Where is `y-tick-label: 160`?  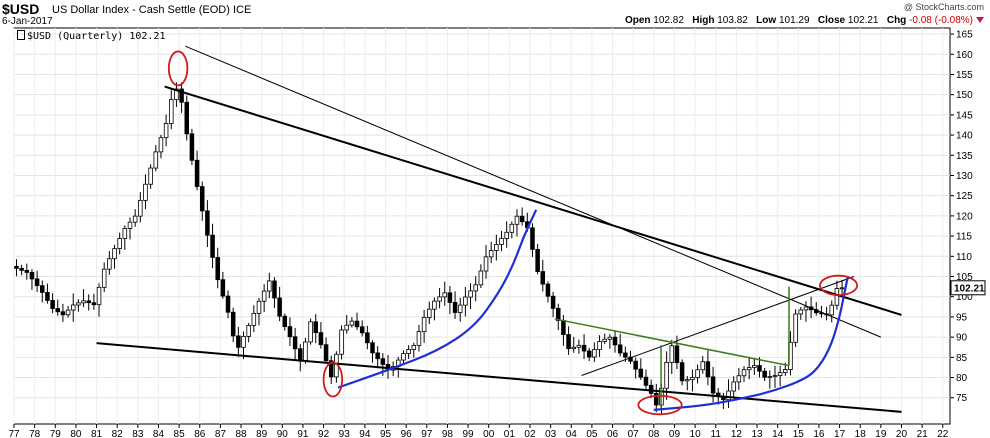
y-tick-label: 160 is located at coordinates (964, 55).